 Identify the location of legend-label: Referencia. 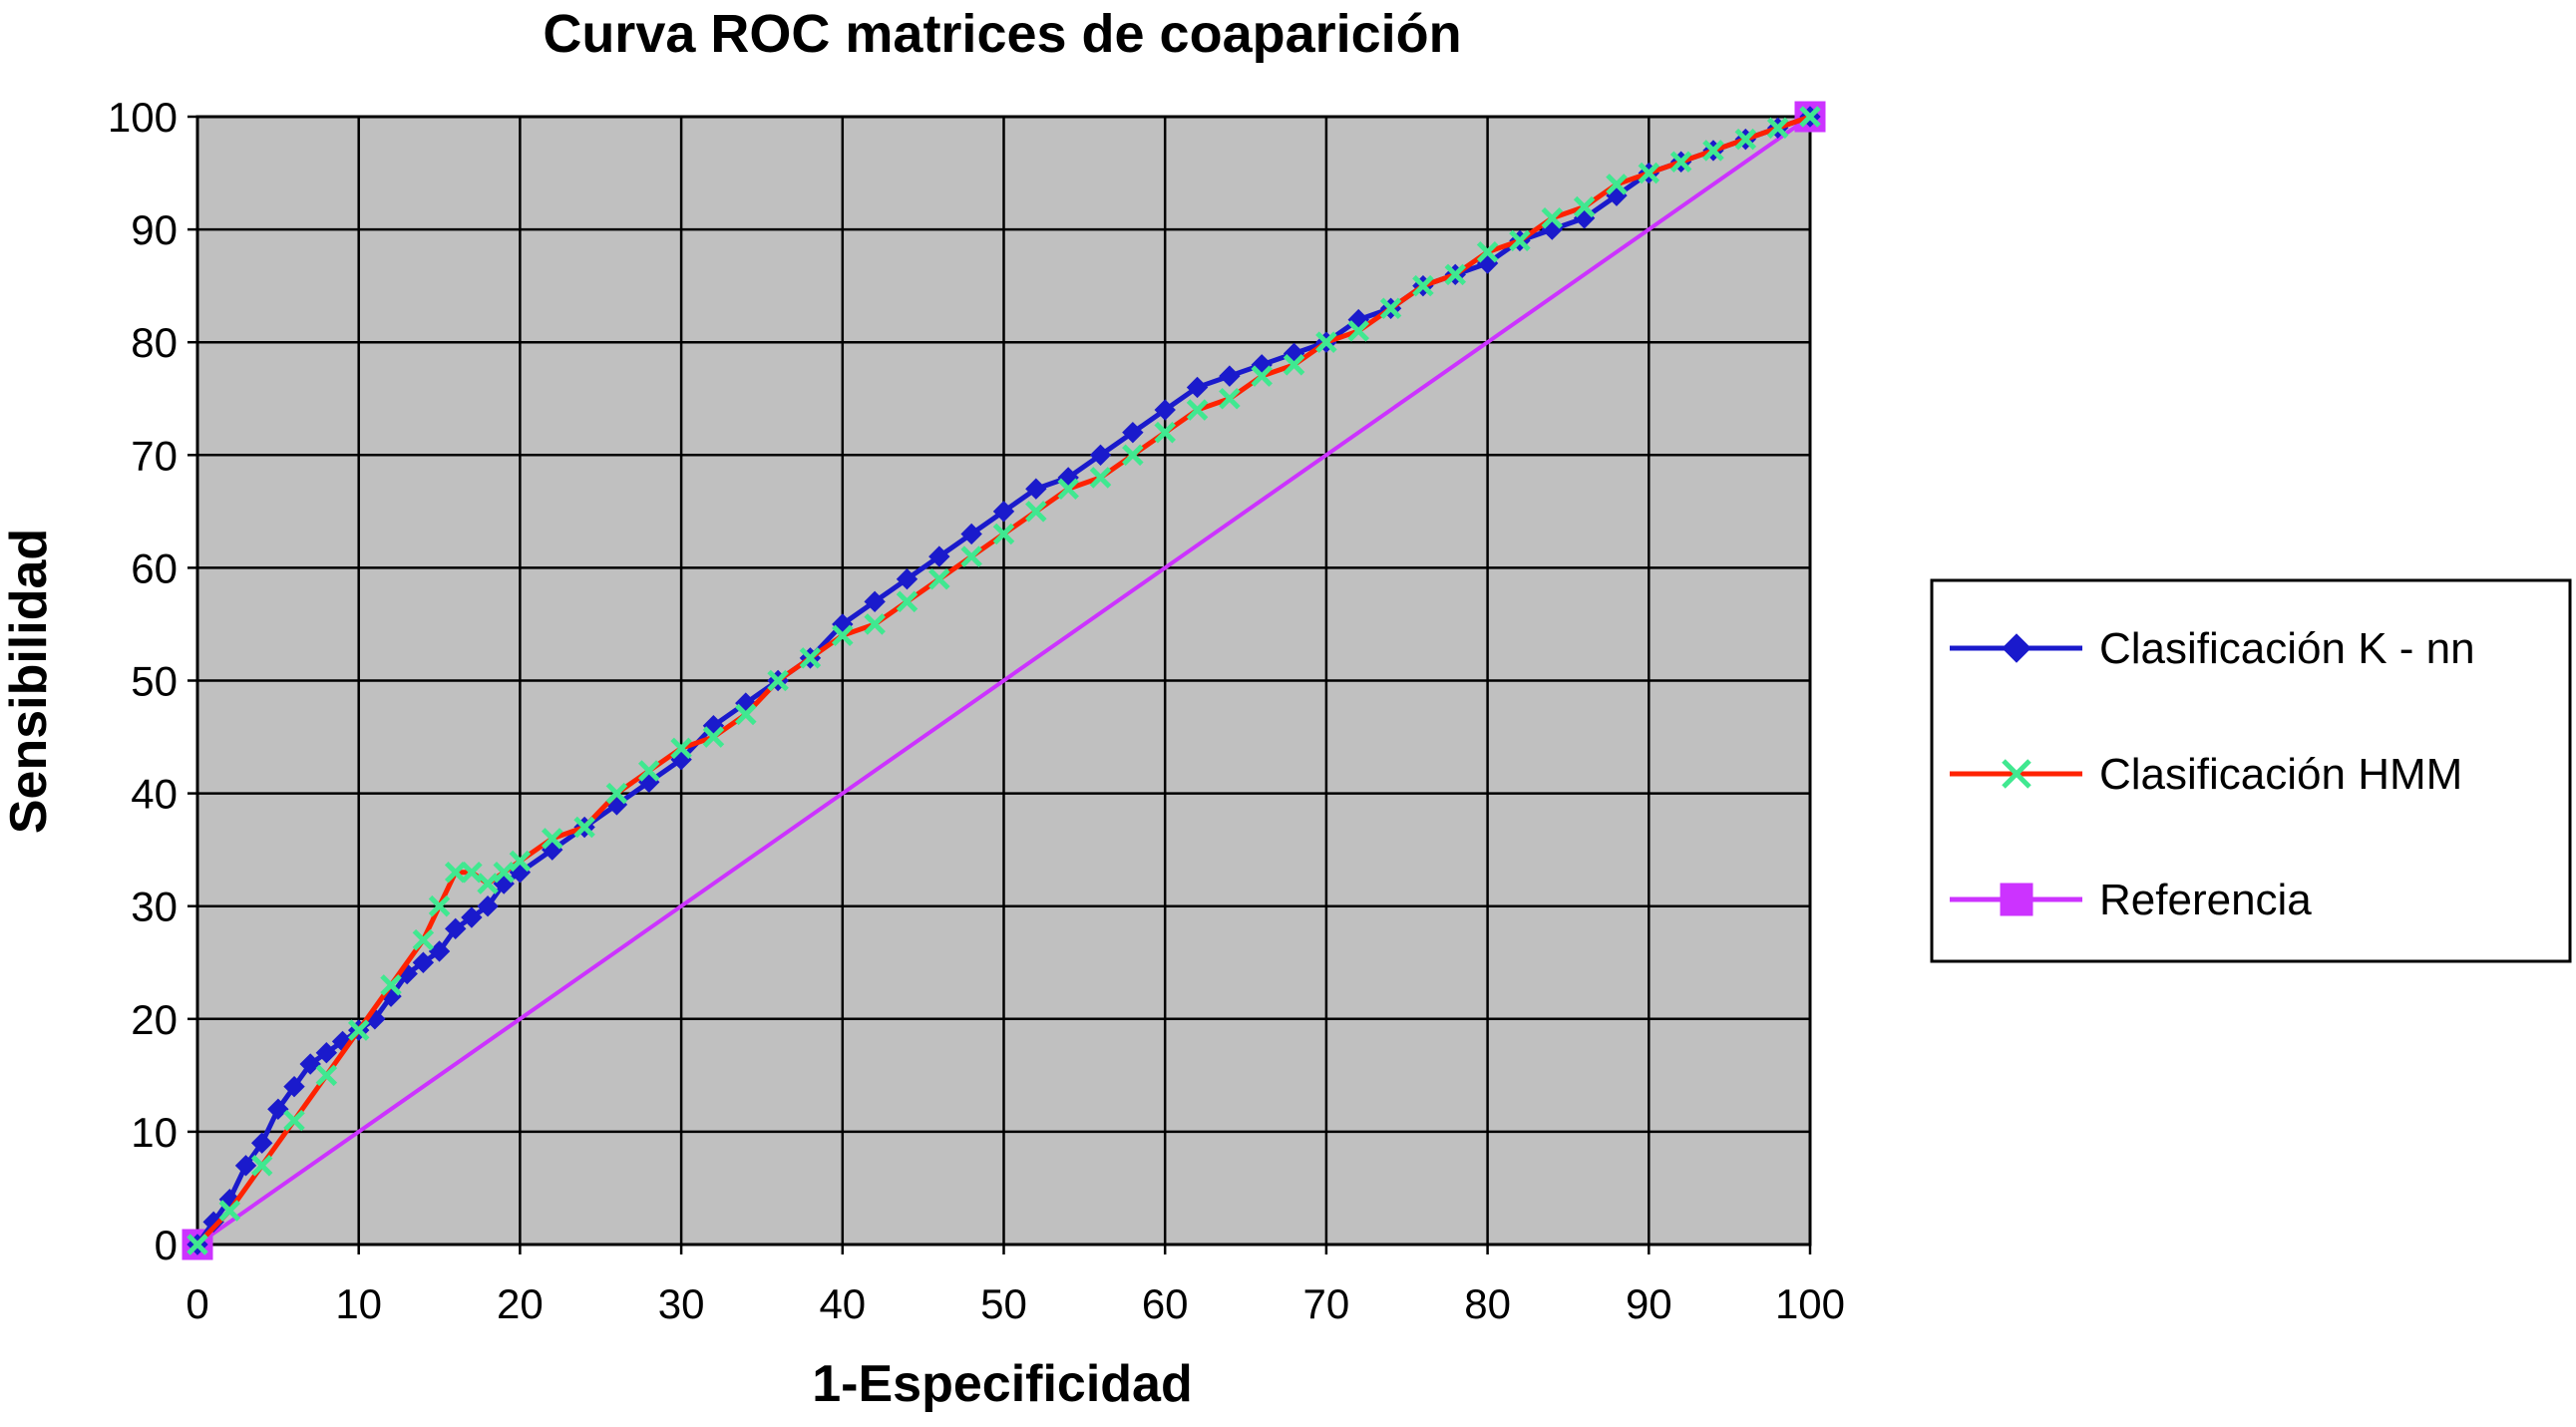
(2206, 900).